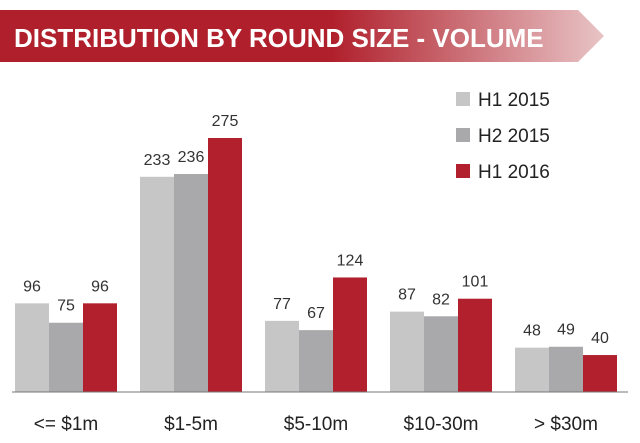  What do you see at coordinates (475, 282) in the screenshot?
I see `data-label: 101` at bounding box center [475, 282].